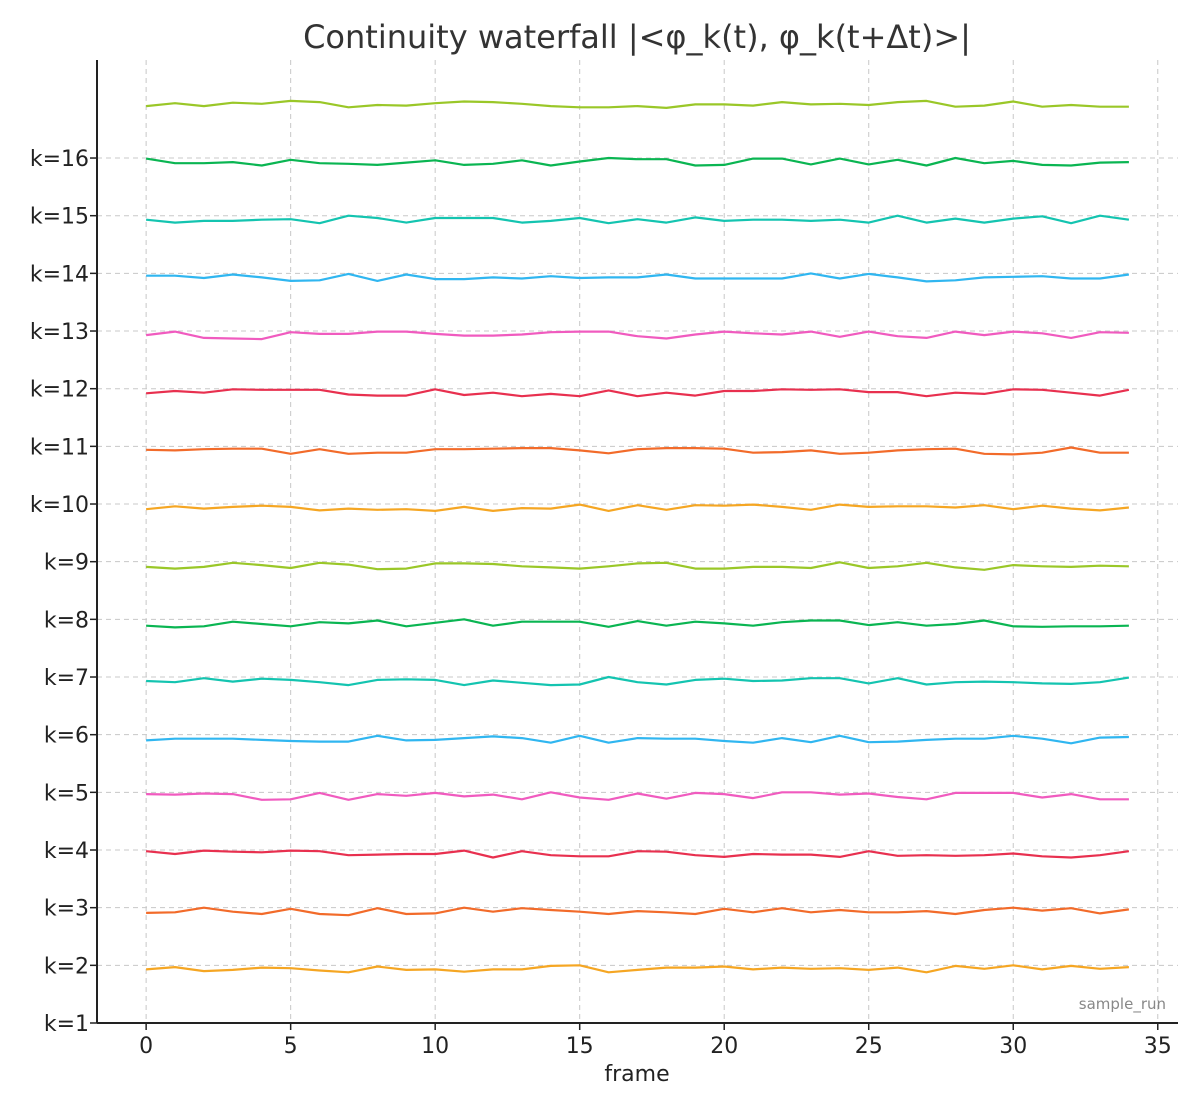  I want to click on y-tick-label: k=16, so click(59, 159).